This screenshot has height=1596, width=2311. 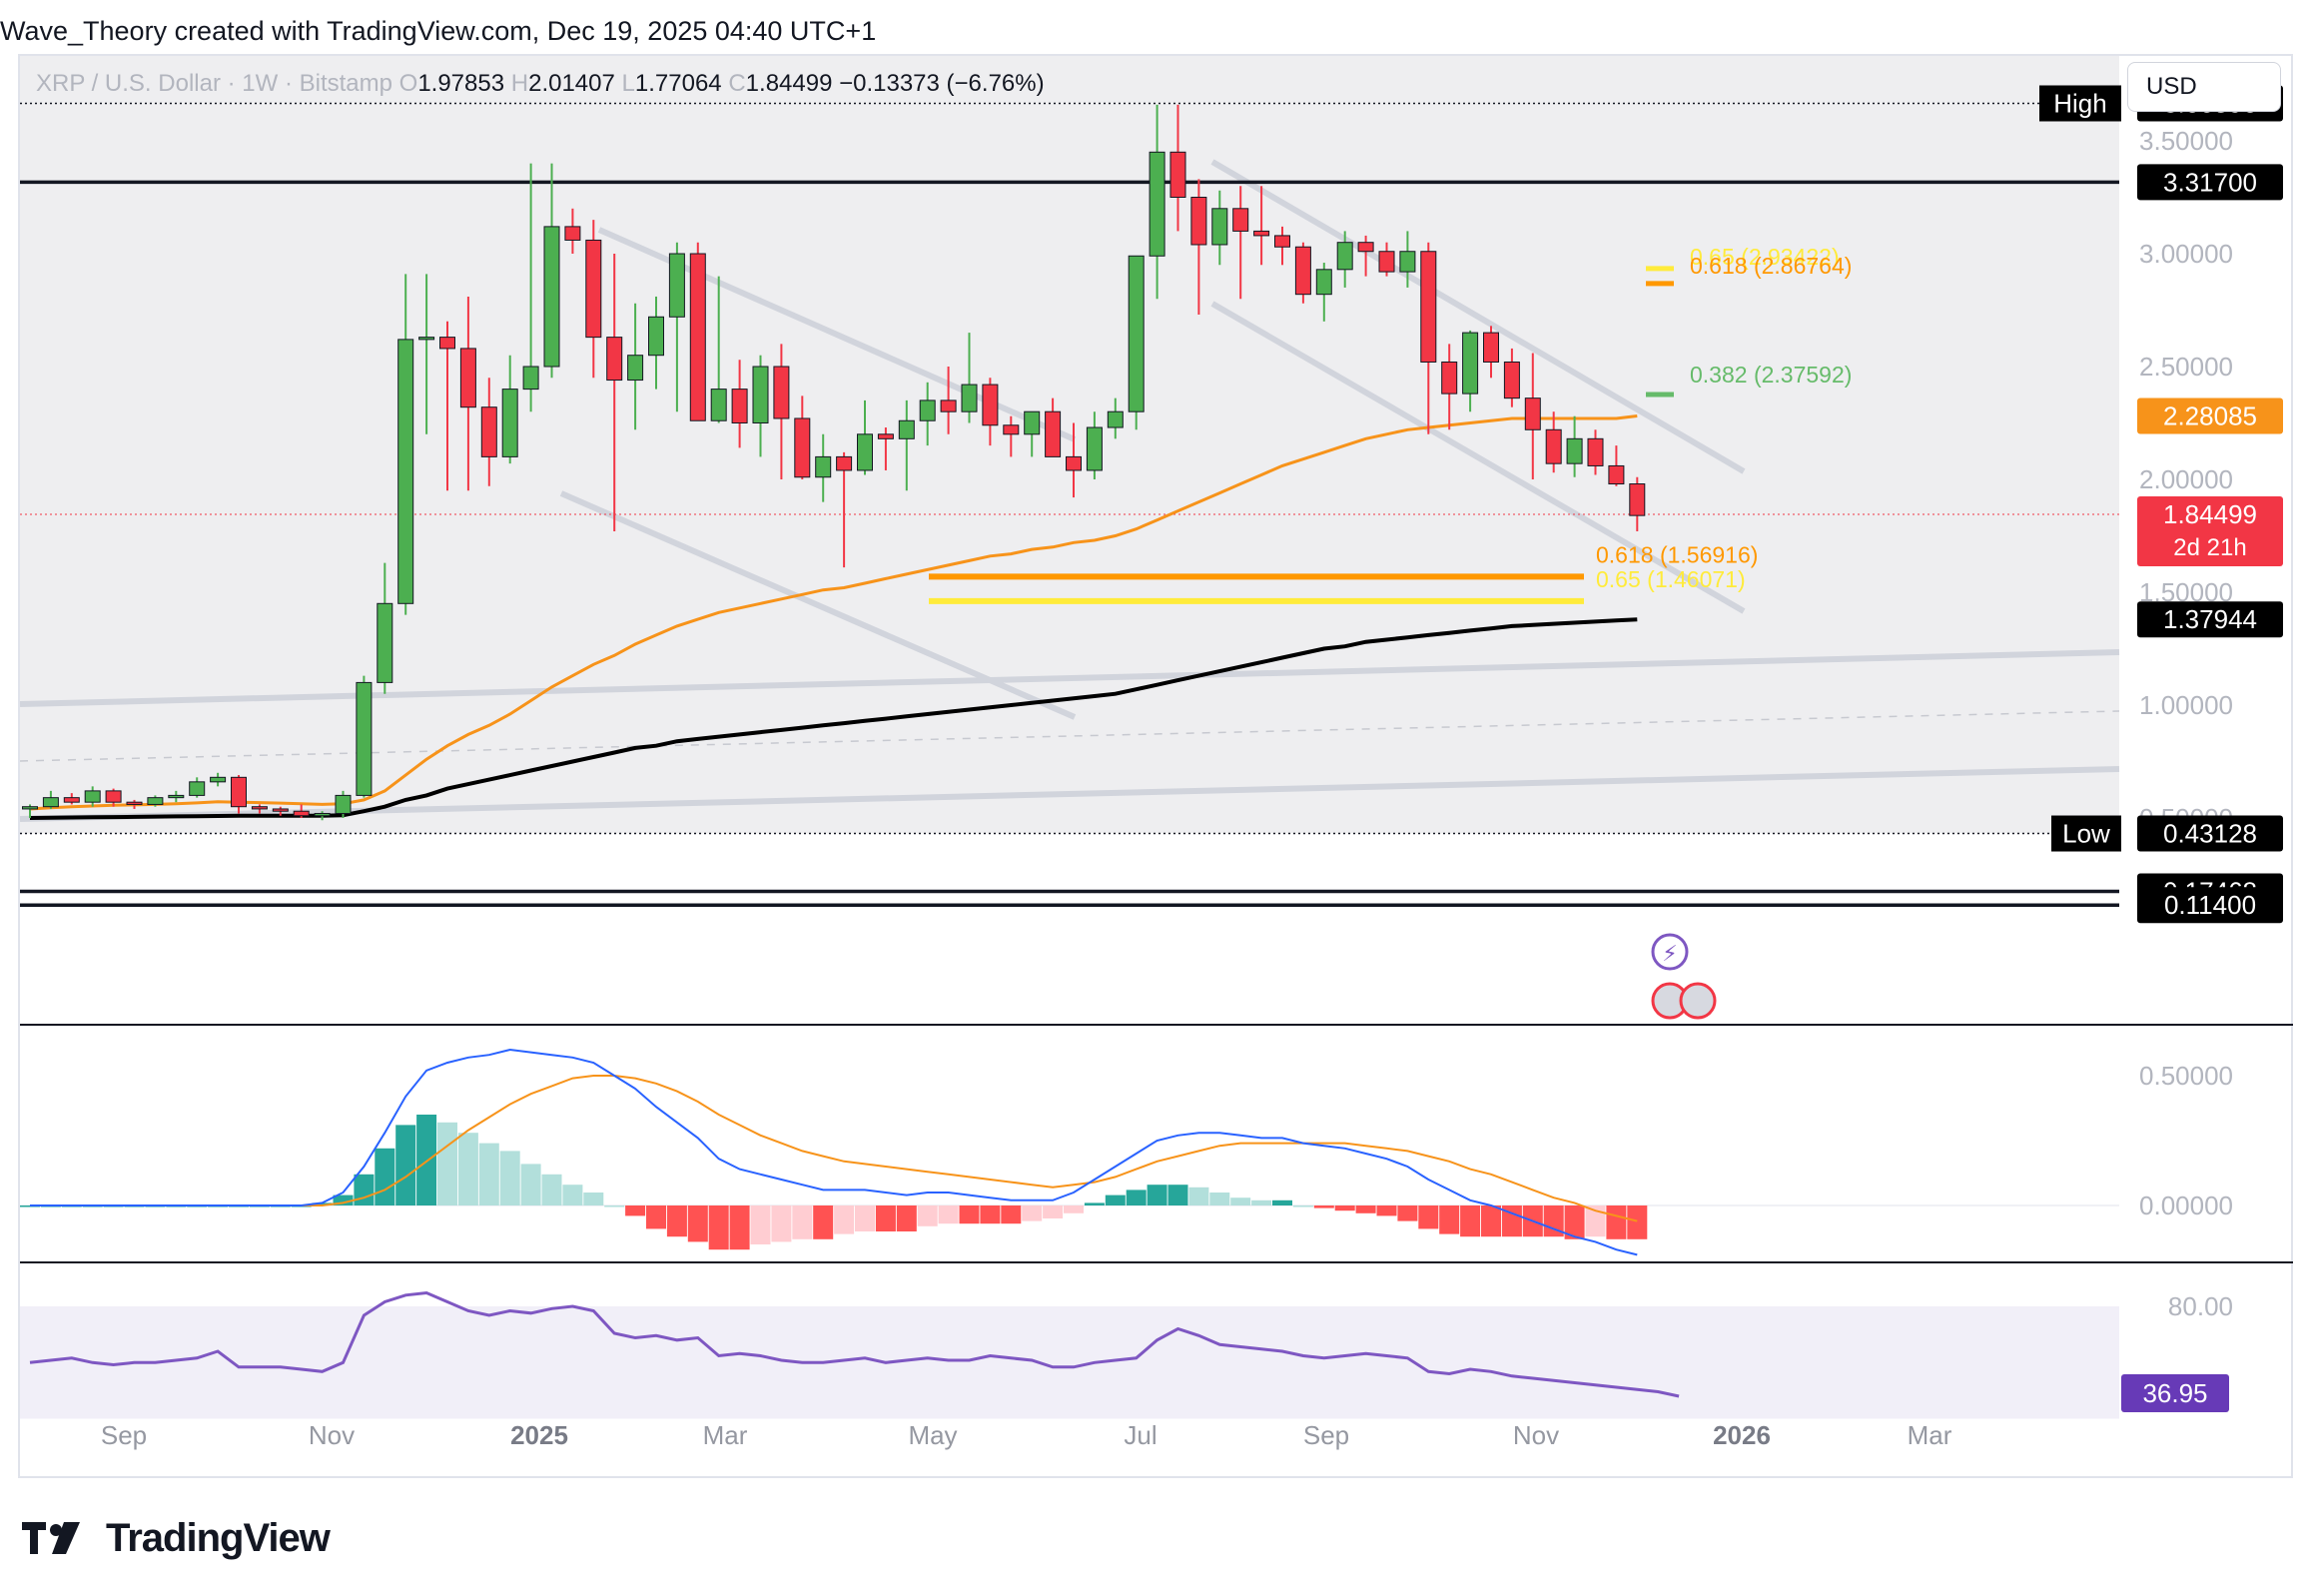 What do you see at coordinates (1670, 952) in the screenshot?
I see `event-flash-icon` at bounding box center [1670, 952].